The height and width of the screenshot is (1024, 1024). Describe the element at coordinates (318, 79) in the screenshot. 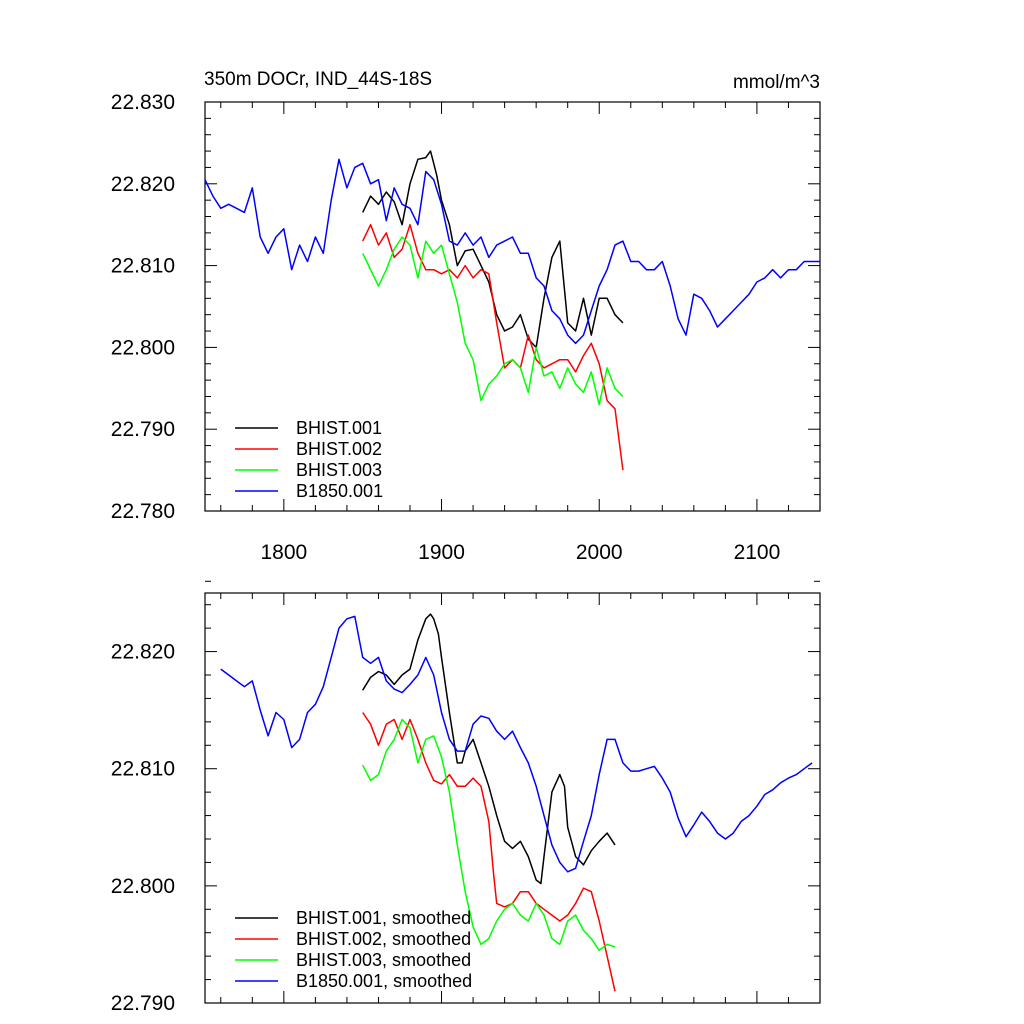

I see `chart-title: 350m DOCr, IND_44S-18S` at that location.